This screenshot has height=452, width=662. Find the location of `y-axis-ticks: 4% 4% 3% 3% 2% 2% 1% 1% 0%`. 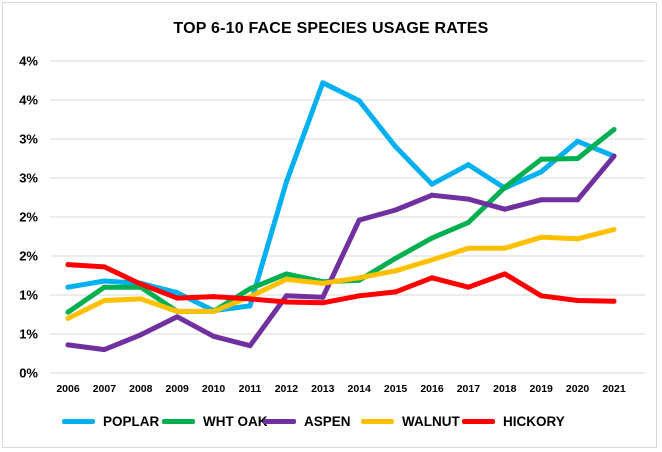

y-axis-ticks: 4% 4% 3% 3% 2% 2% 1% 1% 0% is located at coordinates (28, 217).